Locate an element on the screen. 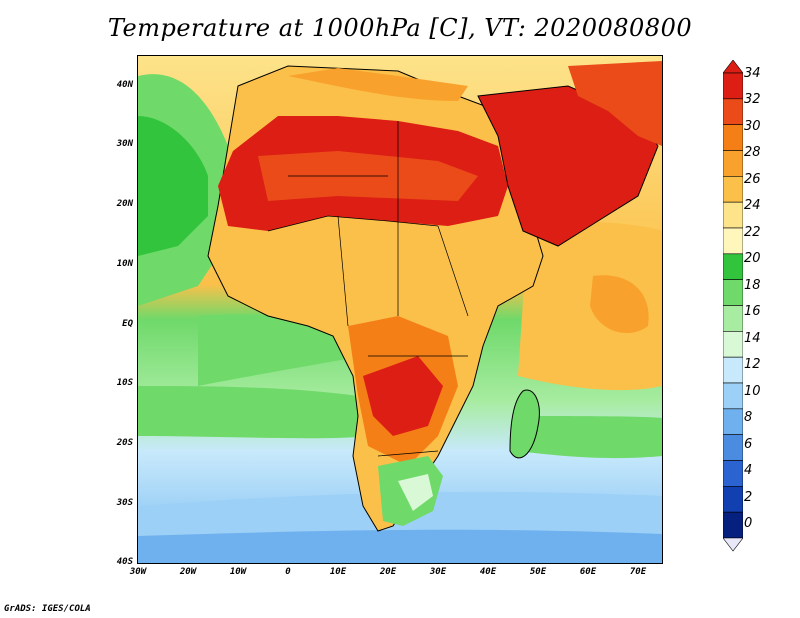  lat-tick-30n: 30N is located at coordinates (124, 144).